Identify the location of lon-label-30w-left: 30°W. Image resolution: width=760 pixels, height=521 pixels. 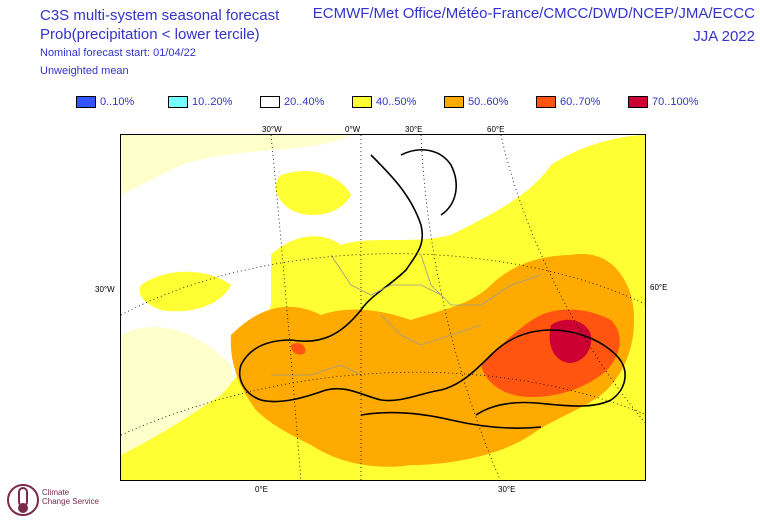
(105, 289).